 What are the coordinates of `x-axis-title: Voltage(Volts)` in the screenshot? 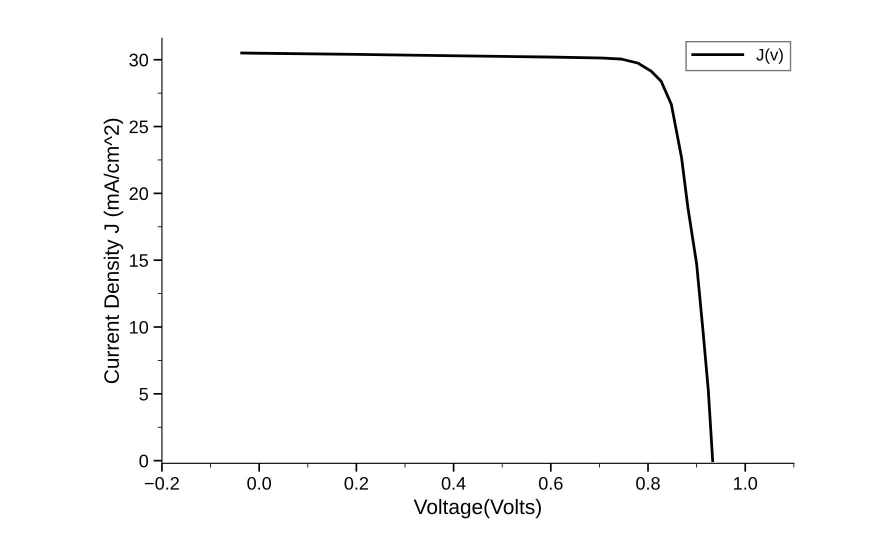 It's located at (477, 508).